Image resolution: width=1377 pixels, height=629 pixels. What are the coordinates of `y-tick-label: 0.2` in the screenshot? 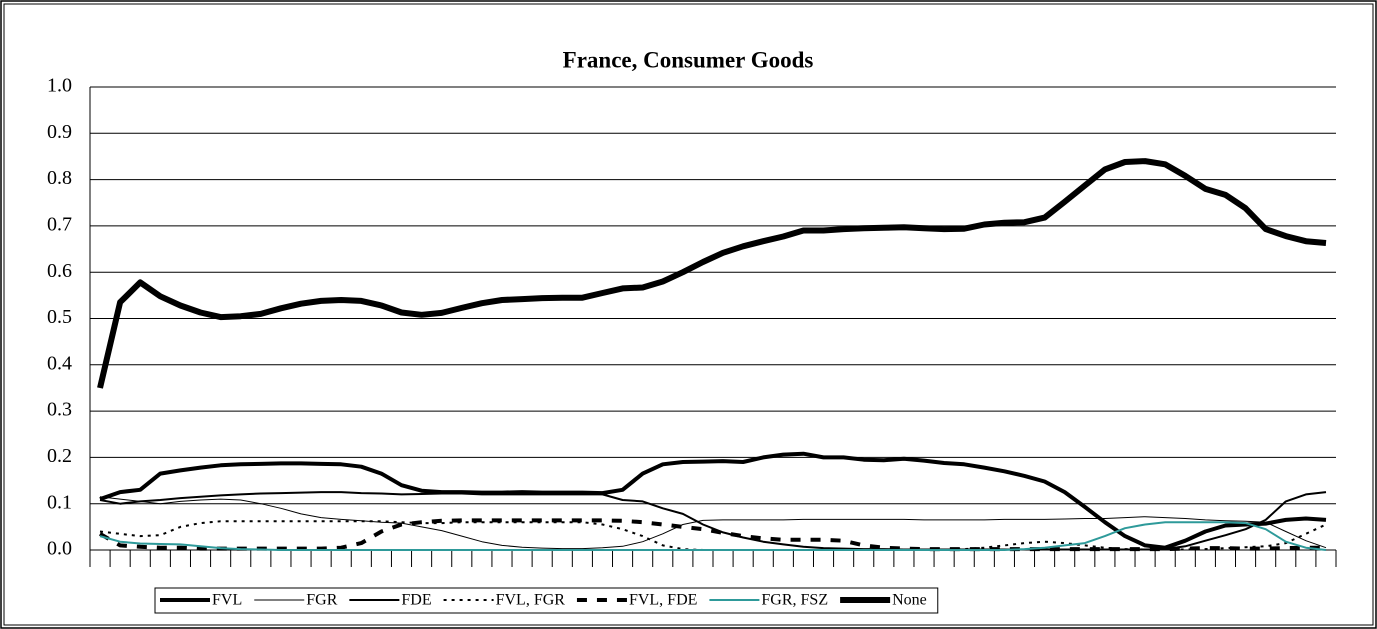 It's located at (59, 456).